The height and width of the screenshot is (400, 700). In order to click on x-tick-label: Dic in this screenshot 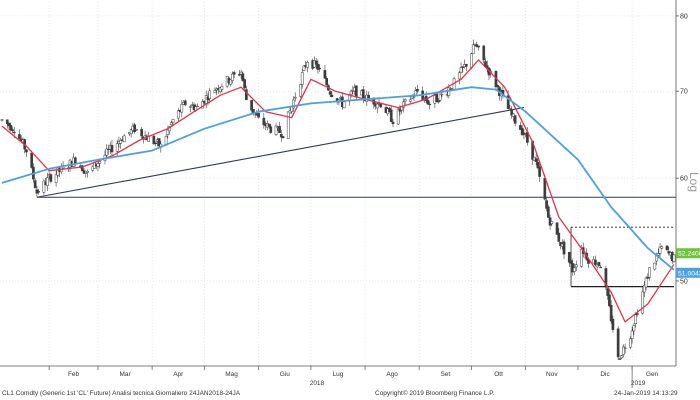, I will do `click(605, 374)`.